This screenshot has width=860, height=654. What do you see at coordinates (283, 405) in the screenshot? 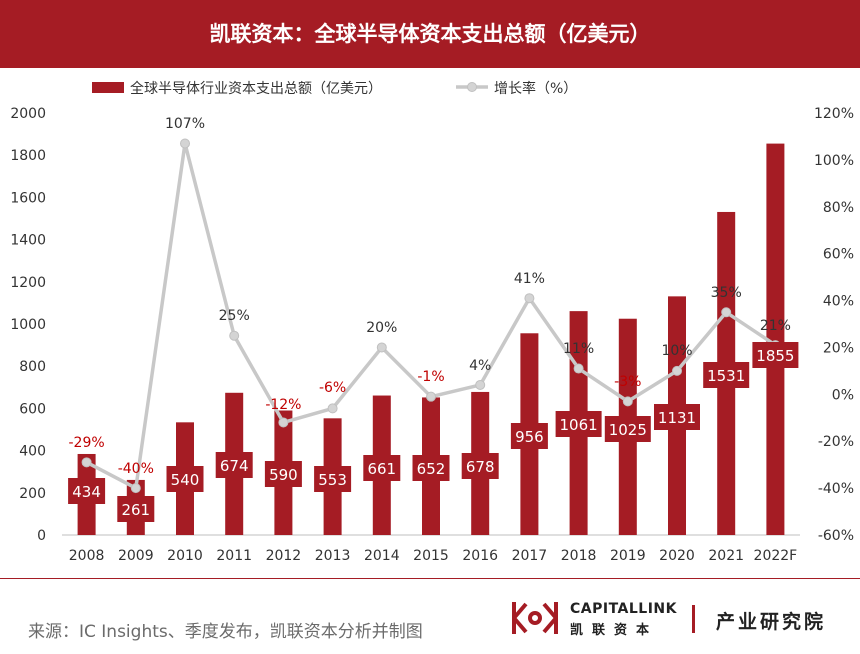
I see `growth-label: -12%` at bounding box center [283, 405].